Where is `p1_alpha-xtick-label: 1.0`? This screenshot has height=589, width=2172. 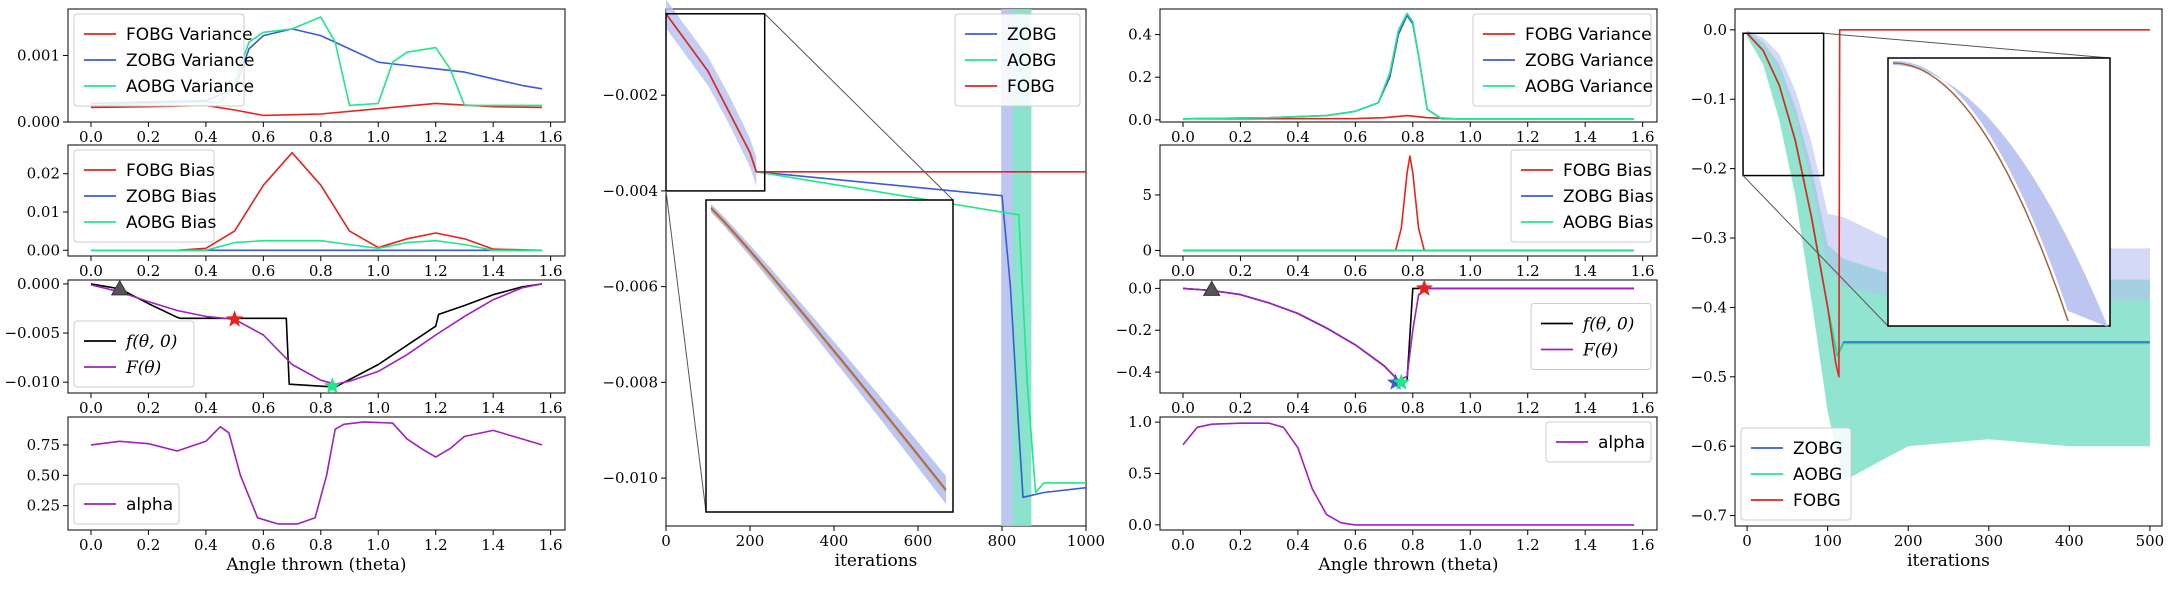
p1_alpha-xtick-label: 1.0 is located at coordinates (378, 545).